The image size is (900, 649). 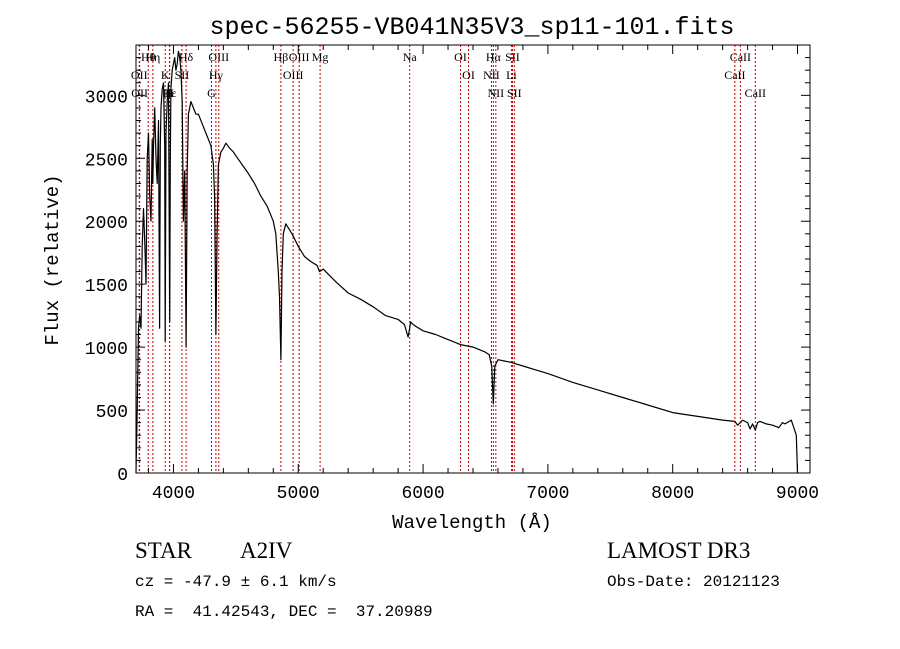 I want to click on spectral-line-label: Hη, so click(x=152, y=57).